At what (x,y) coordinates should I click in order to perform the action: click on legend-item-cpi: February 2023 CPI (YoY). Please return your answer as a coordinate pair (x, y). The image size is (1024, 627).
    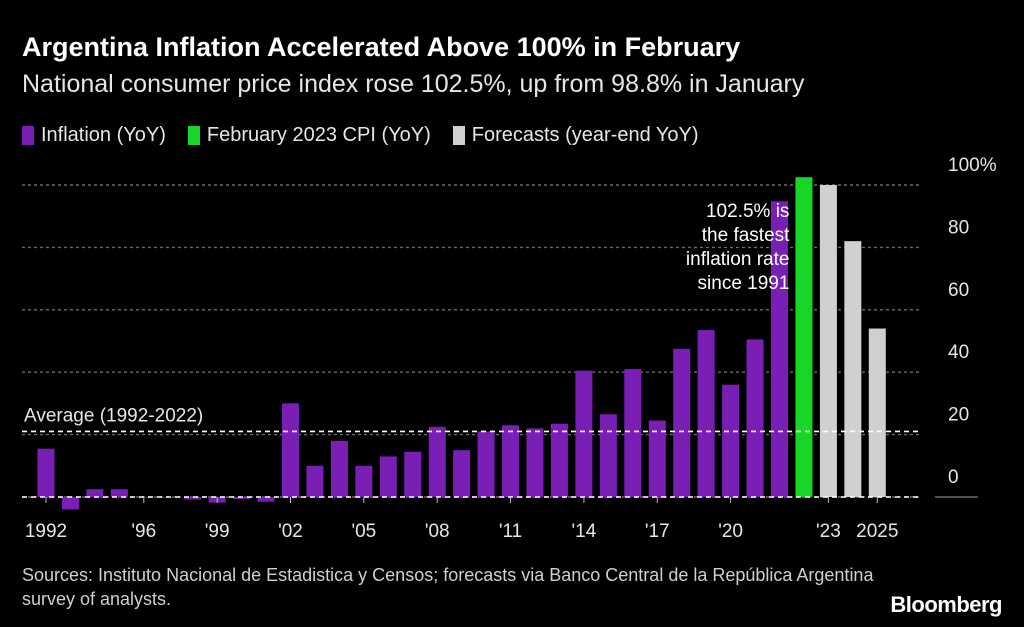
    Looking at the image, I should click on (309, 135).